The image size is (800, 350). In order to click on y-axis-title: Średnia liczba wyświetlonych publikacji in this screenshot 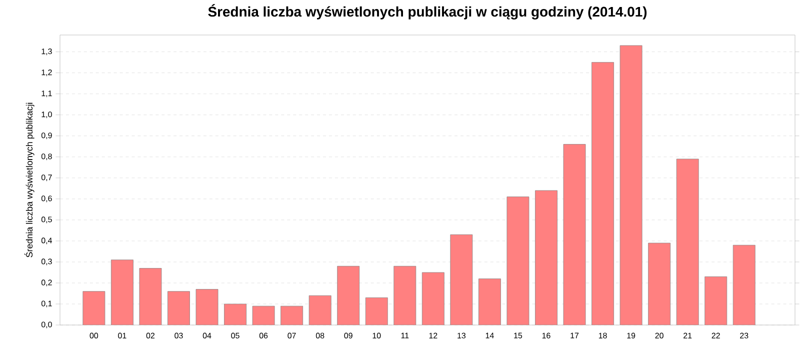, I will do `click(29, 180)`.